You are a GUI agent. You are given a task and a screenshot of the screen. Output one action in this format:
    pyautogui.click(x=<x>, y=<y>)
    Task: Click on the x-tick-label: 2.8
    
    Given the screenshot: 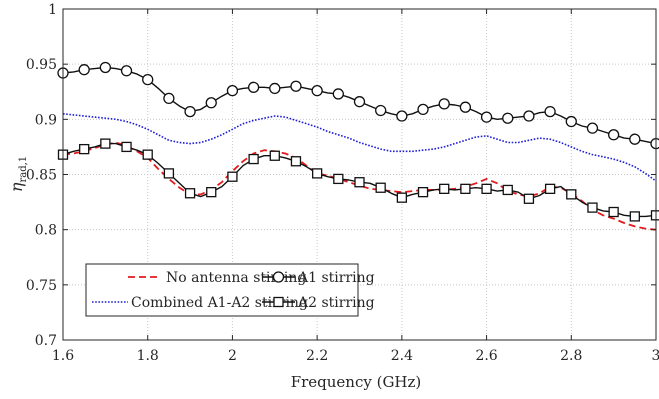 What is the action you would take?
    pyautogui.click(x=571, y=356)
    